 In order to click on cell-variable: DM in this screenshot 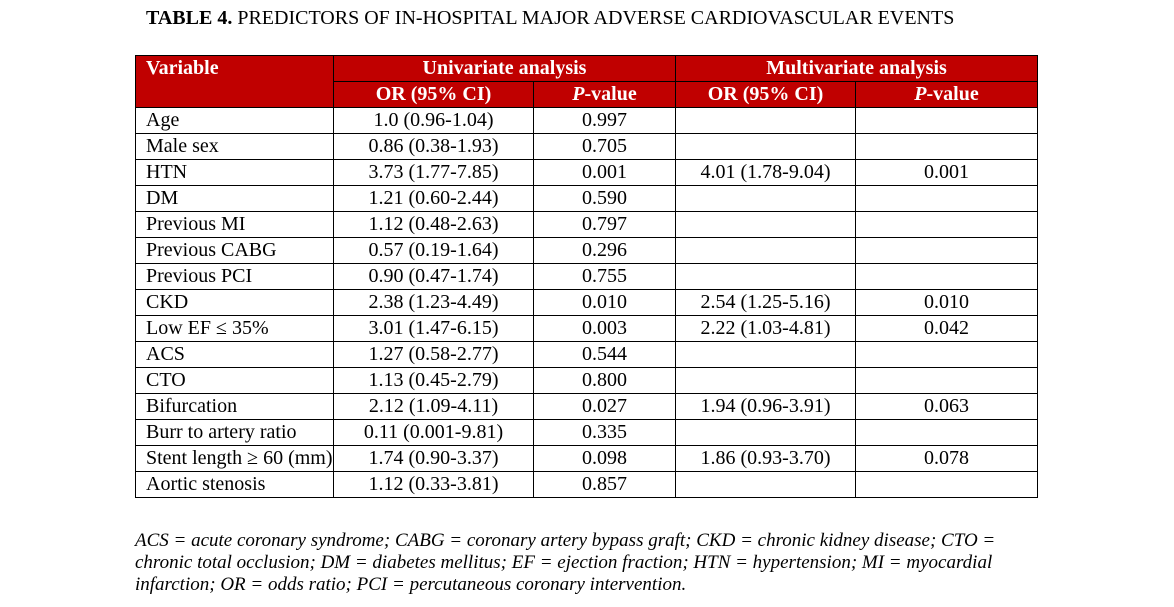, I will do `click(234, 198)`.